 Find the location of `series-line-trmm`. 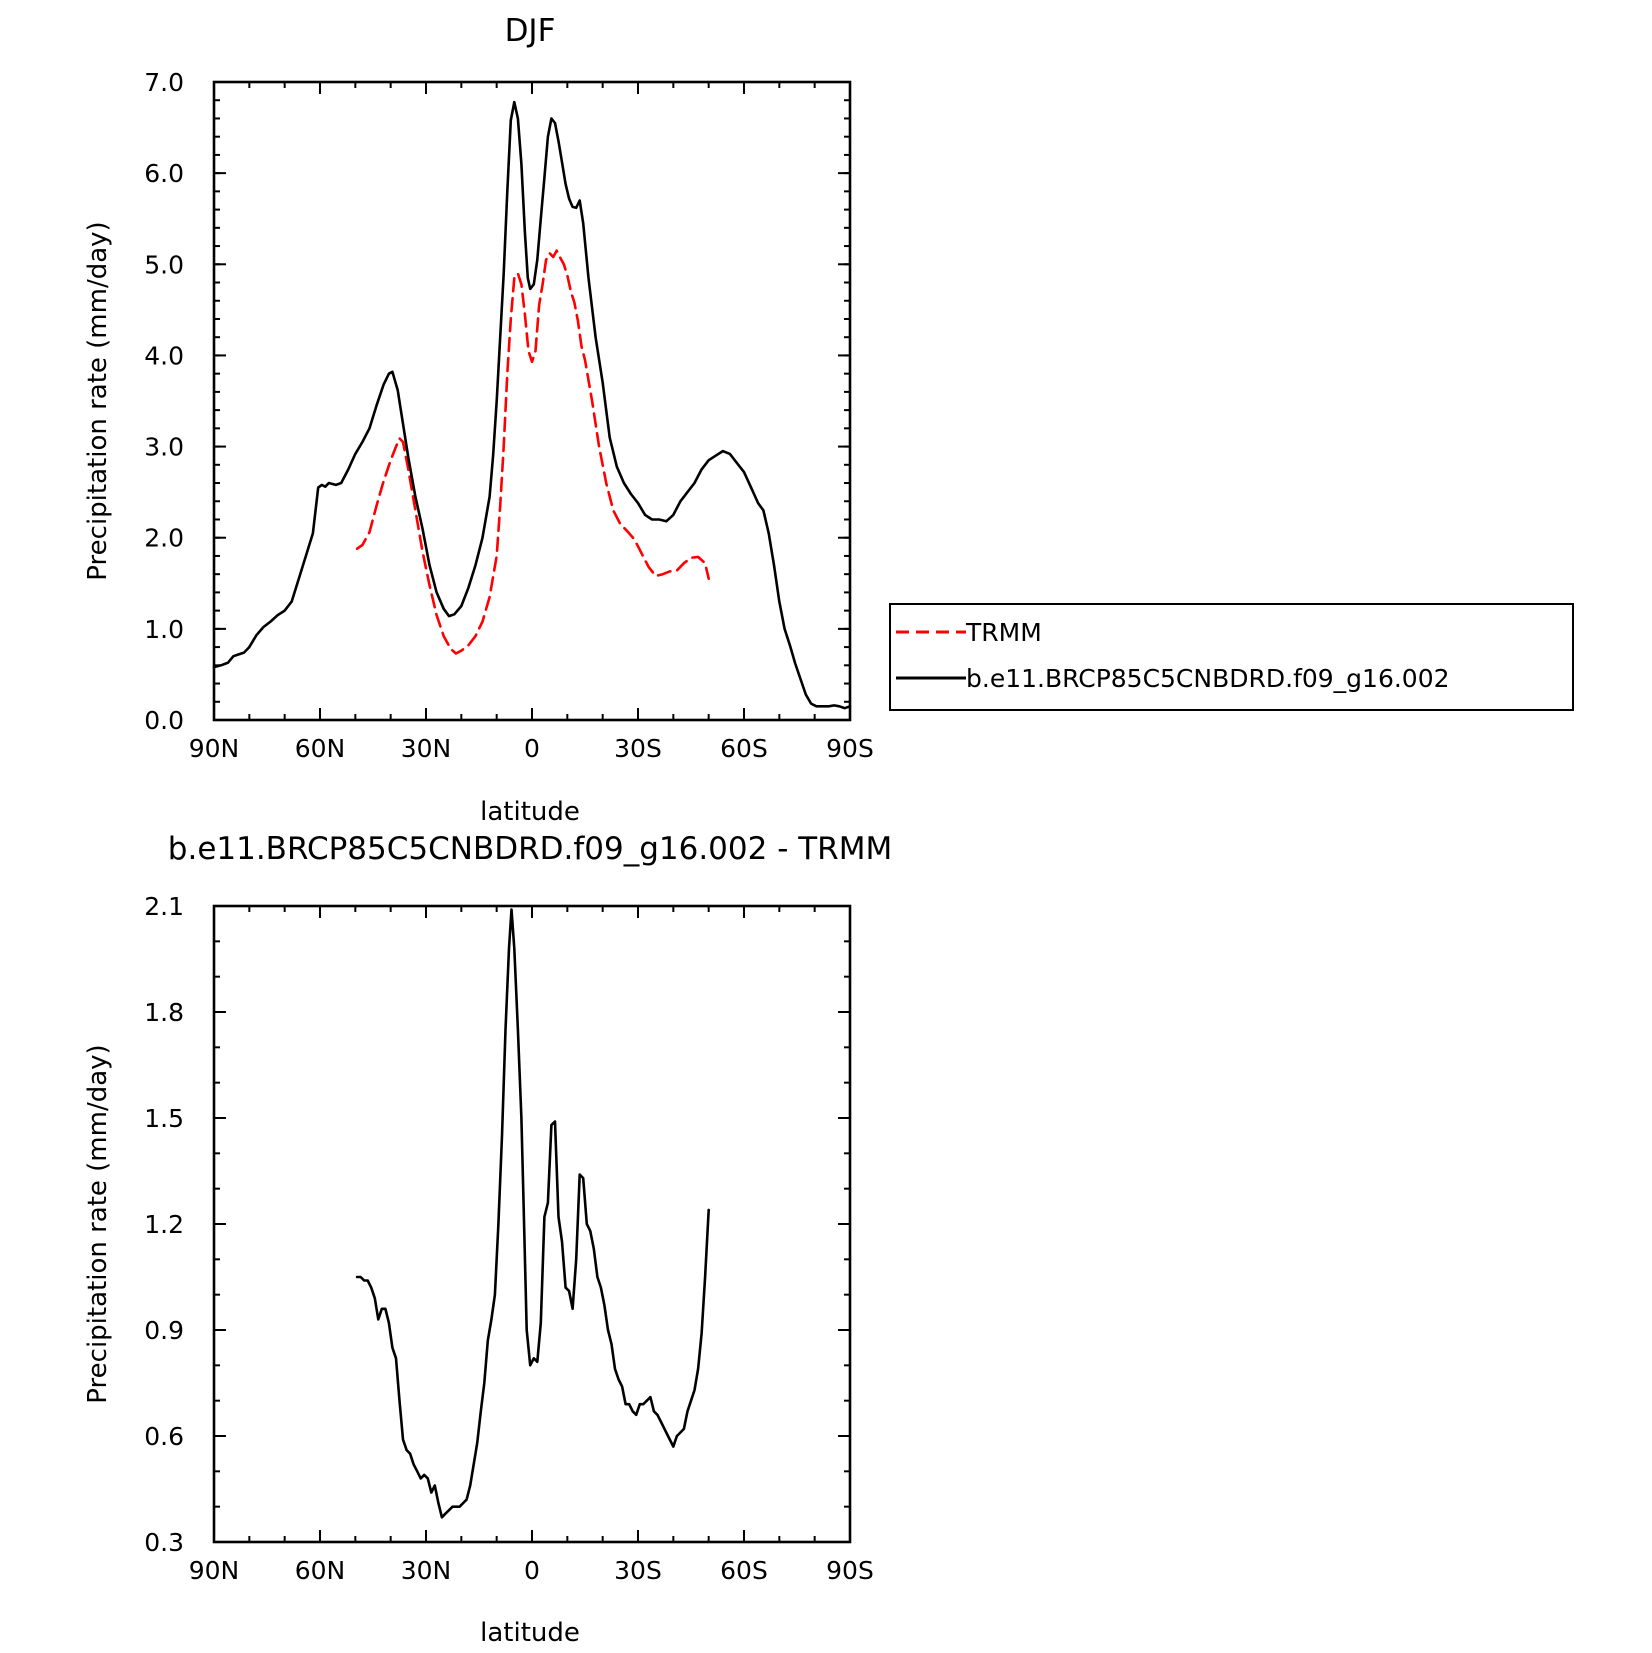

series-line-trmm is located at coordinates (532, 452).